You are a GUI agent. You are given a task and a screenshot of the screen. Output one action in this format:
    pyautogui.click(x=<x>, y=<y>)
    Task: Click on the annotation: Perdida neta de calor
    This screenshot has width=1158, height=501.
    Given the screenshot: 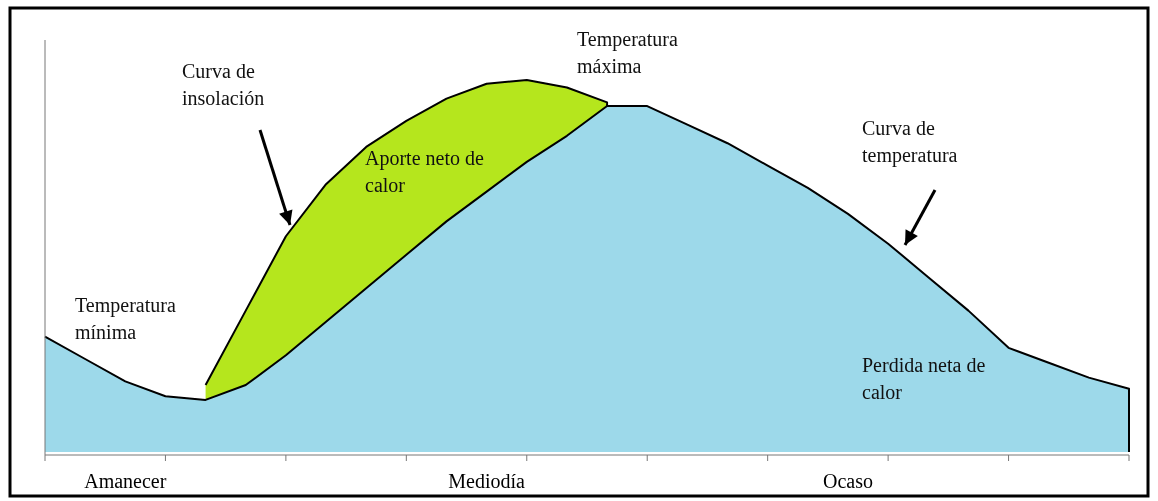 What is the action you would take?
    pyautogui.click(x=924, y=378)
    